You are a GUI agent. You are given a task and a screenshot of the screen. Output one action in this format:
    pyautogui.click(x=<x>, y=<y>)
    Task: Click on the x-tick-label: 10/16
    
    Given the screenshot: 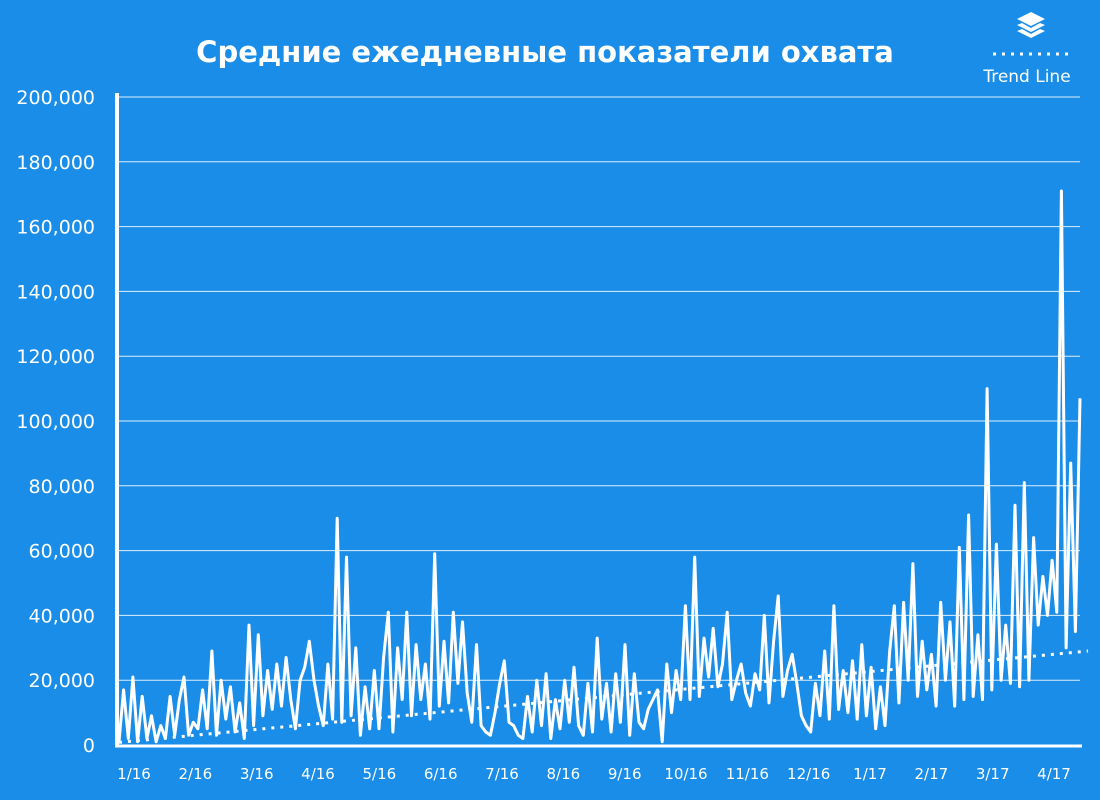 What is the action you would take?
    pyautogui.click(x=685, y=774)
    